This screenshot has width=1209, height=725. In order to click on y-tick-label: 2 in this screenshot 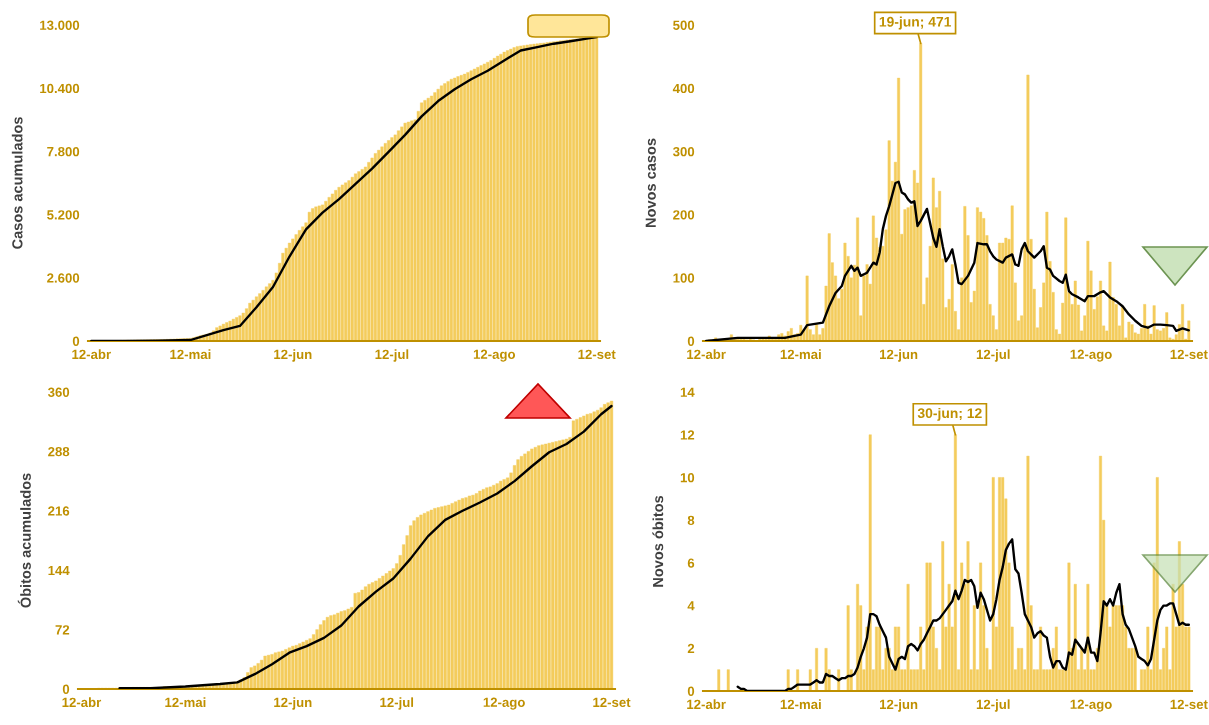, I will do `click(691, 648)`.